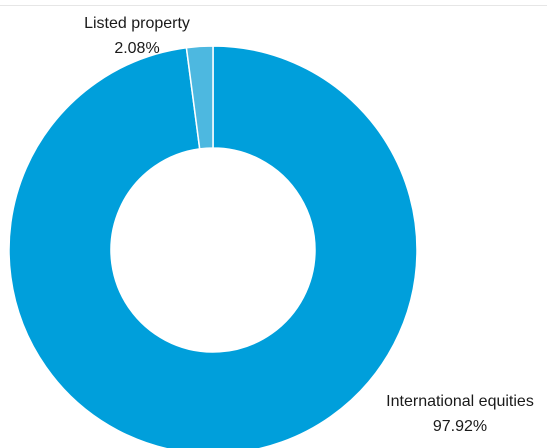 This screenshot has height=448, width=547. I want to click on label-international-equities-name: International equities, so click(460, 401).